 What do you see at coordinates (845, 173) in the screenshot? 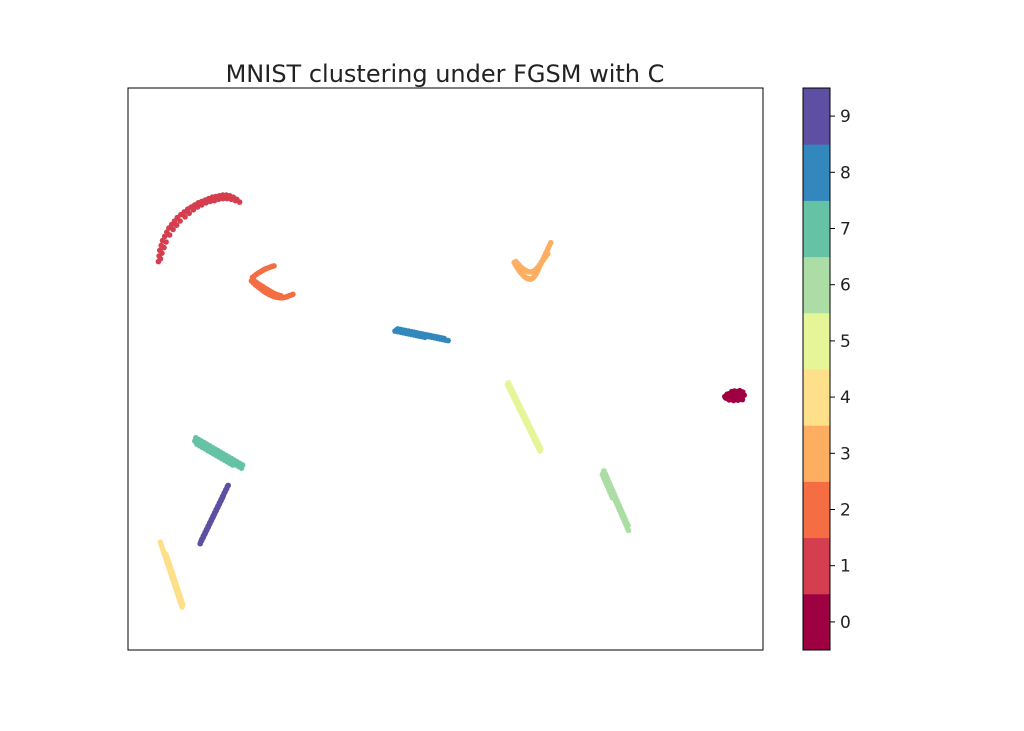
I see `colorbar-tick-label-8: 8` at bounding box center [845, 173].